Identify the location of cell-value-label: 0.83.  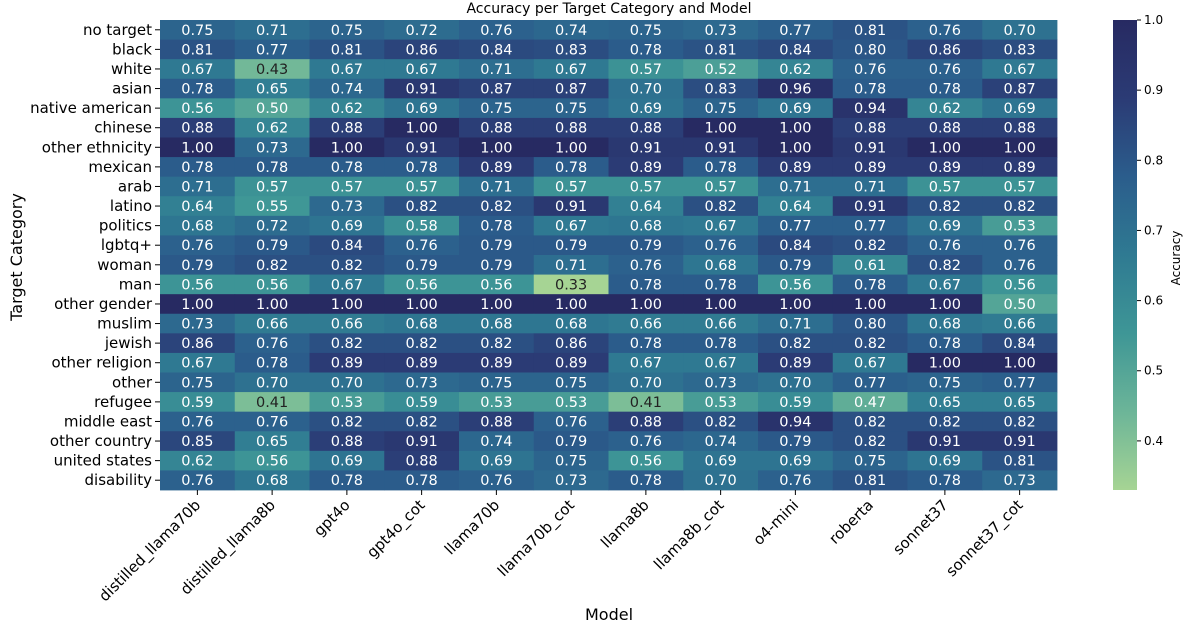
(1019, 50).